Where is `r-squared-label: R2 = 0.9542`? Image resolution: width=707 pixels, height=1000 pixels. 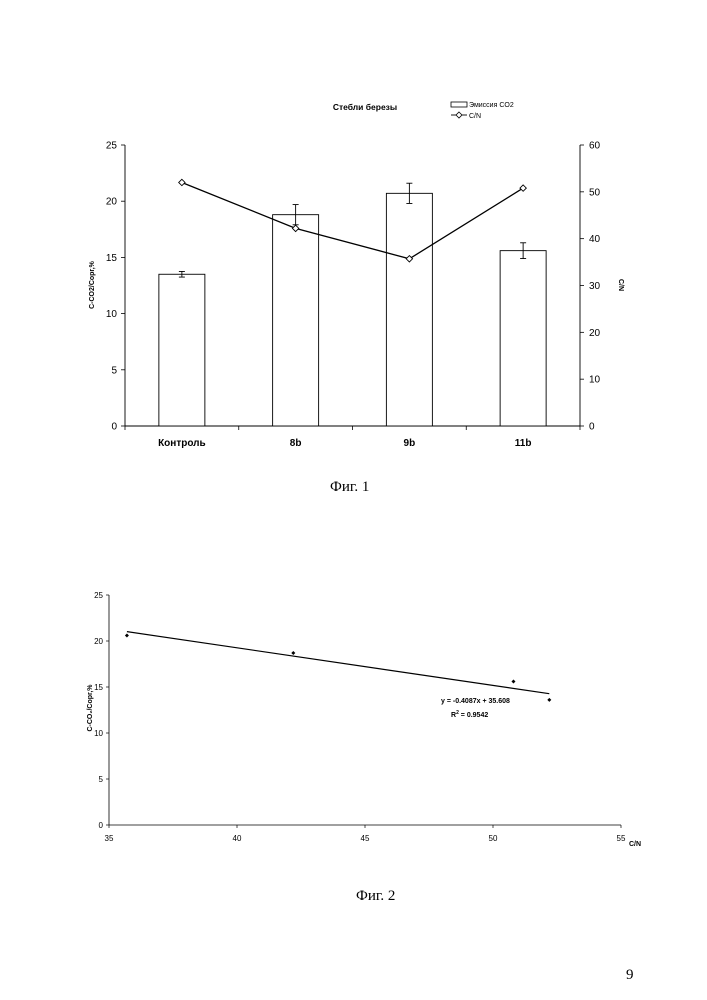 r-squared-label: R2 = 0.9542 is located at coordinates (469, 714).